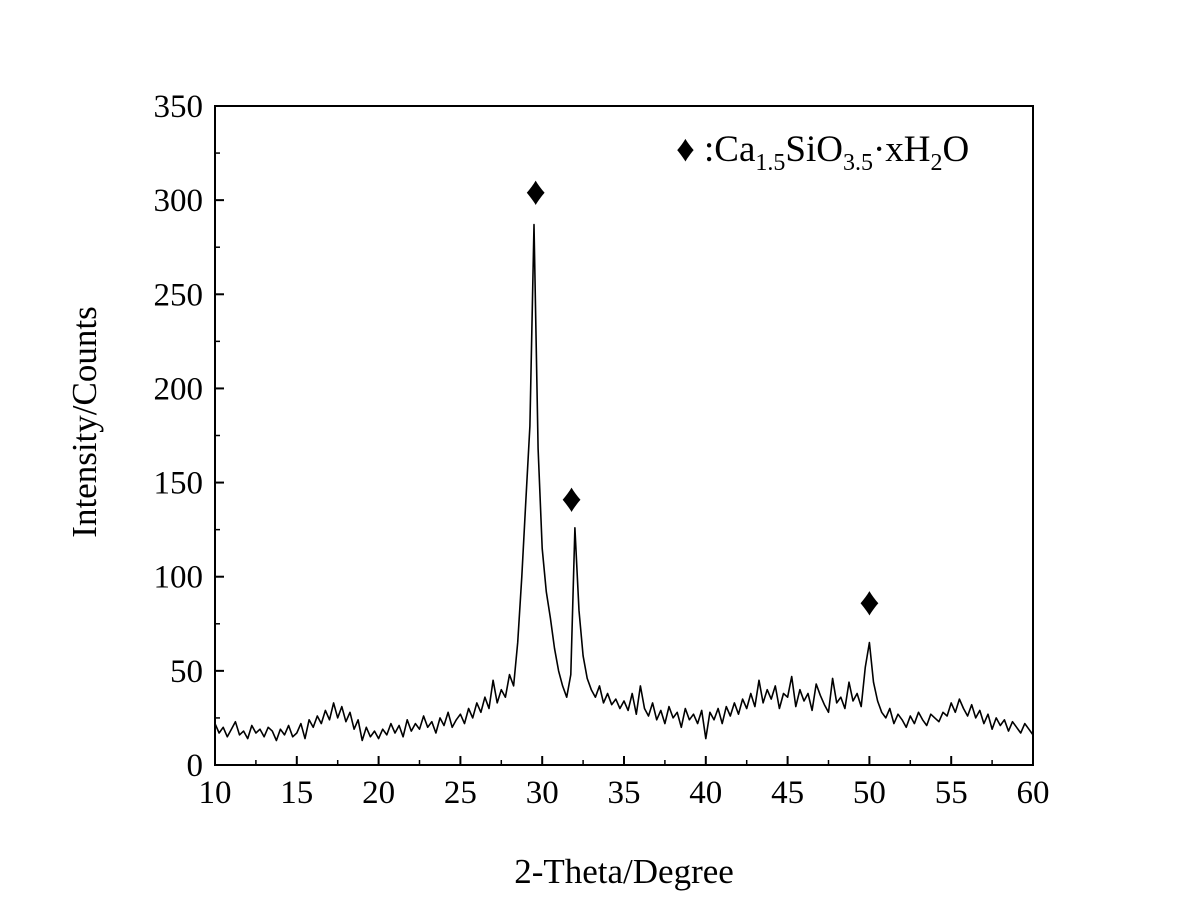 Image resolution: width=1200 pixels, height=918 pixels. I want to click on y-tick-label: 250, so click(179, 295).